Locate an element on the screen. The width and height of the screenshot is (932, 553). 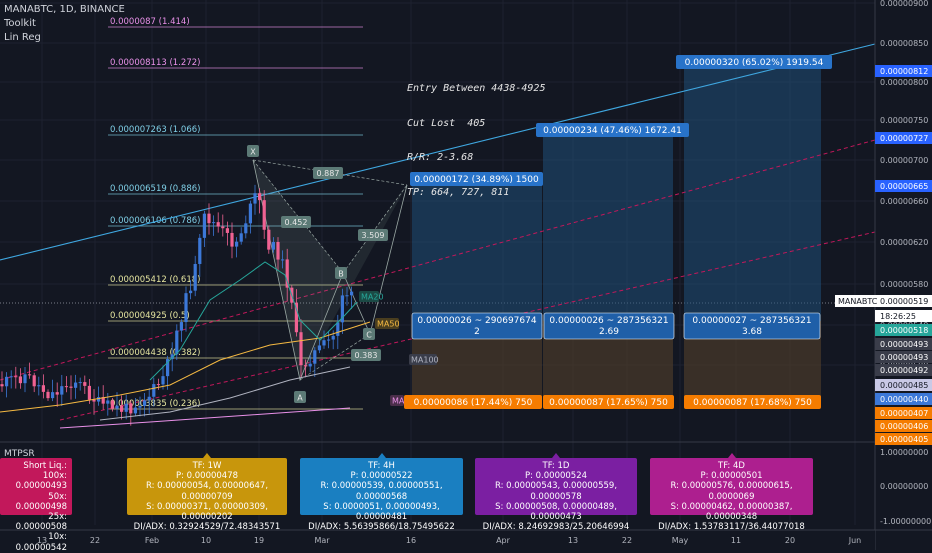
symbol-tag-bg is located at coordinates (855, 301).